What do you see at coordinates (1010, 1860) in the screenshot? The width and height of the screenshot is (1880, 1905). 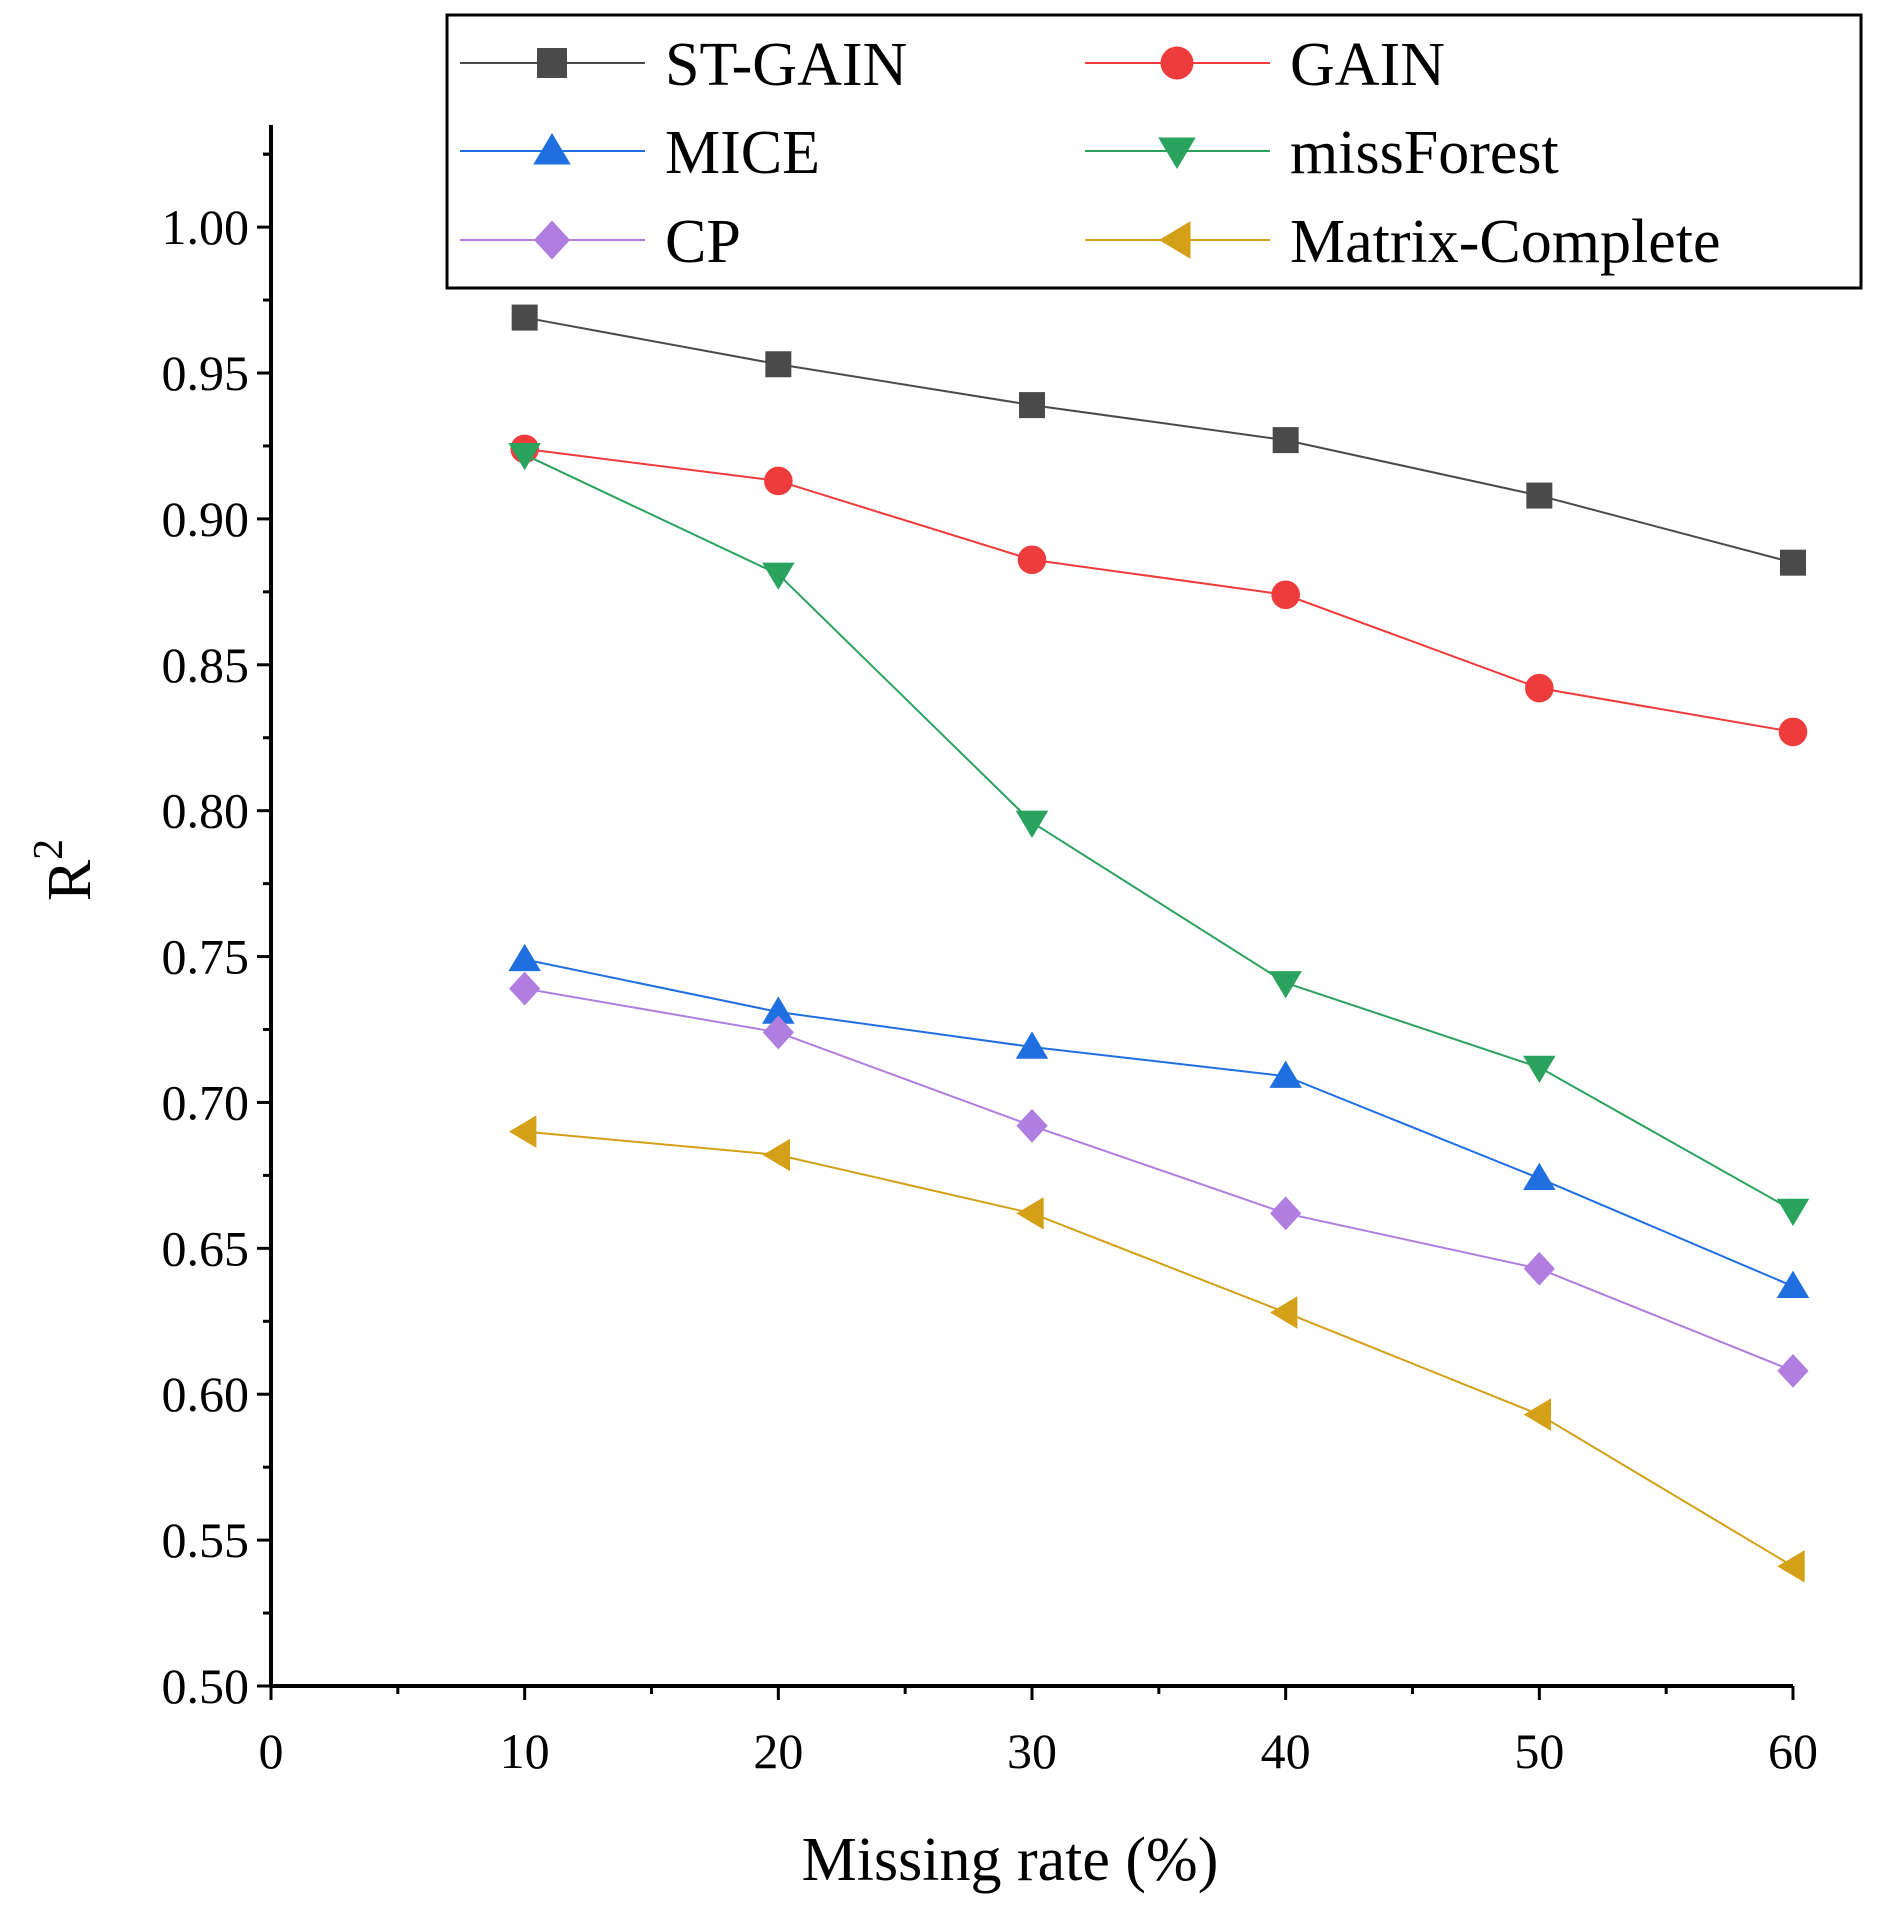 I see `x-axis-title: Missing rate (%)` at bounding box center [1010, 1860].